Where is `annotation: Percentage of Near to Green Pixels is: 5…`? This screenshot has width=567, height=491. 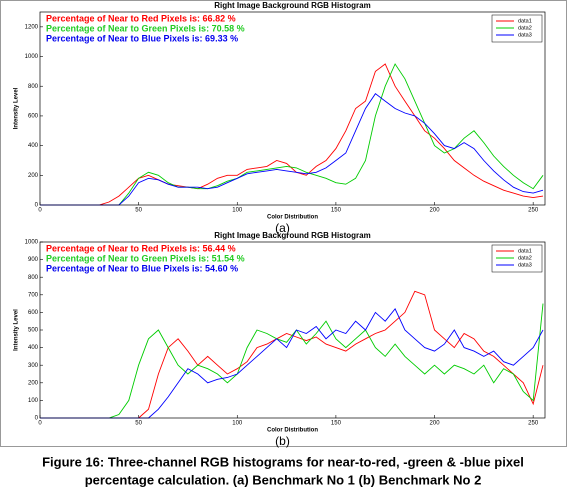 annotation: Percentage of Near to Green Pixels is: 5… is located at coordinates (145, 258).